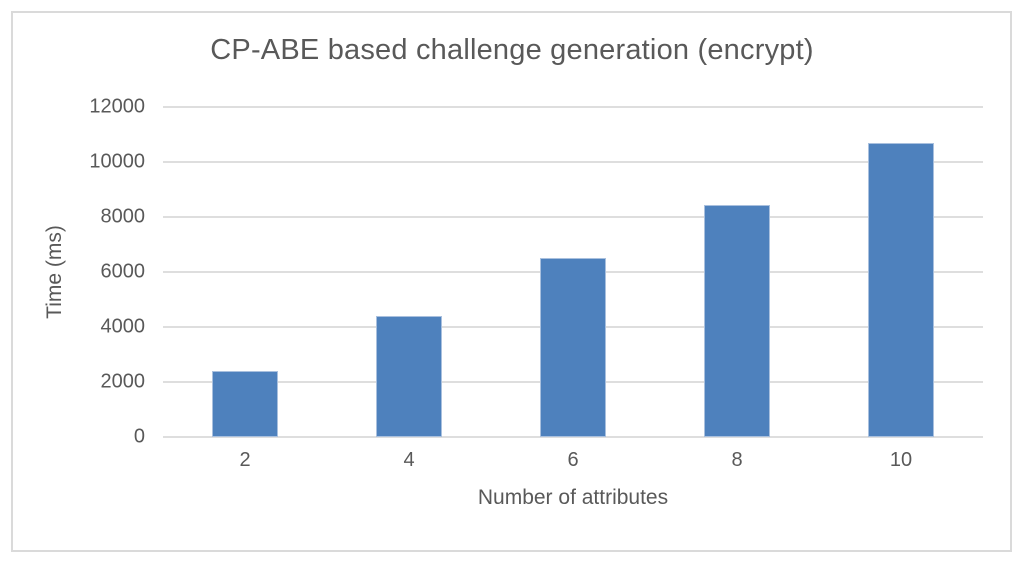 The image size is (1024, 565). I want to click on x-axis-tick-labels: 2 4 6 8 10, so click(573, 460).